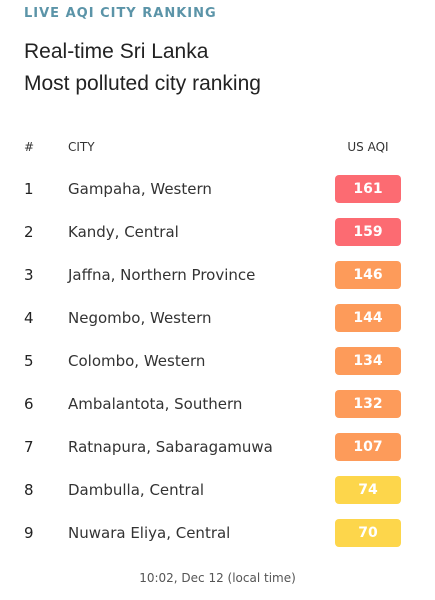 The height and width of the screenshot is (600, 435). I want to click on row-city-link: Nuwara Eliya, Central, so click(149, 533).